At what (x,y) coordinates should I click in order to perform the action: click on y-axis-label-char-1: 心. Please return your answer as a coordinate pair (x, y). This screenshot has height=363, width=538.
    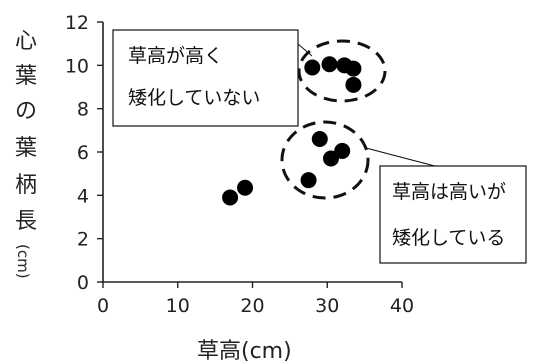
    Looking at the image, I should click on (26, 41).